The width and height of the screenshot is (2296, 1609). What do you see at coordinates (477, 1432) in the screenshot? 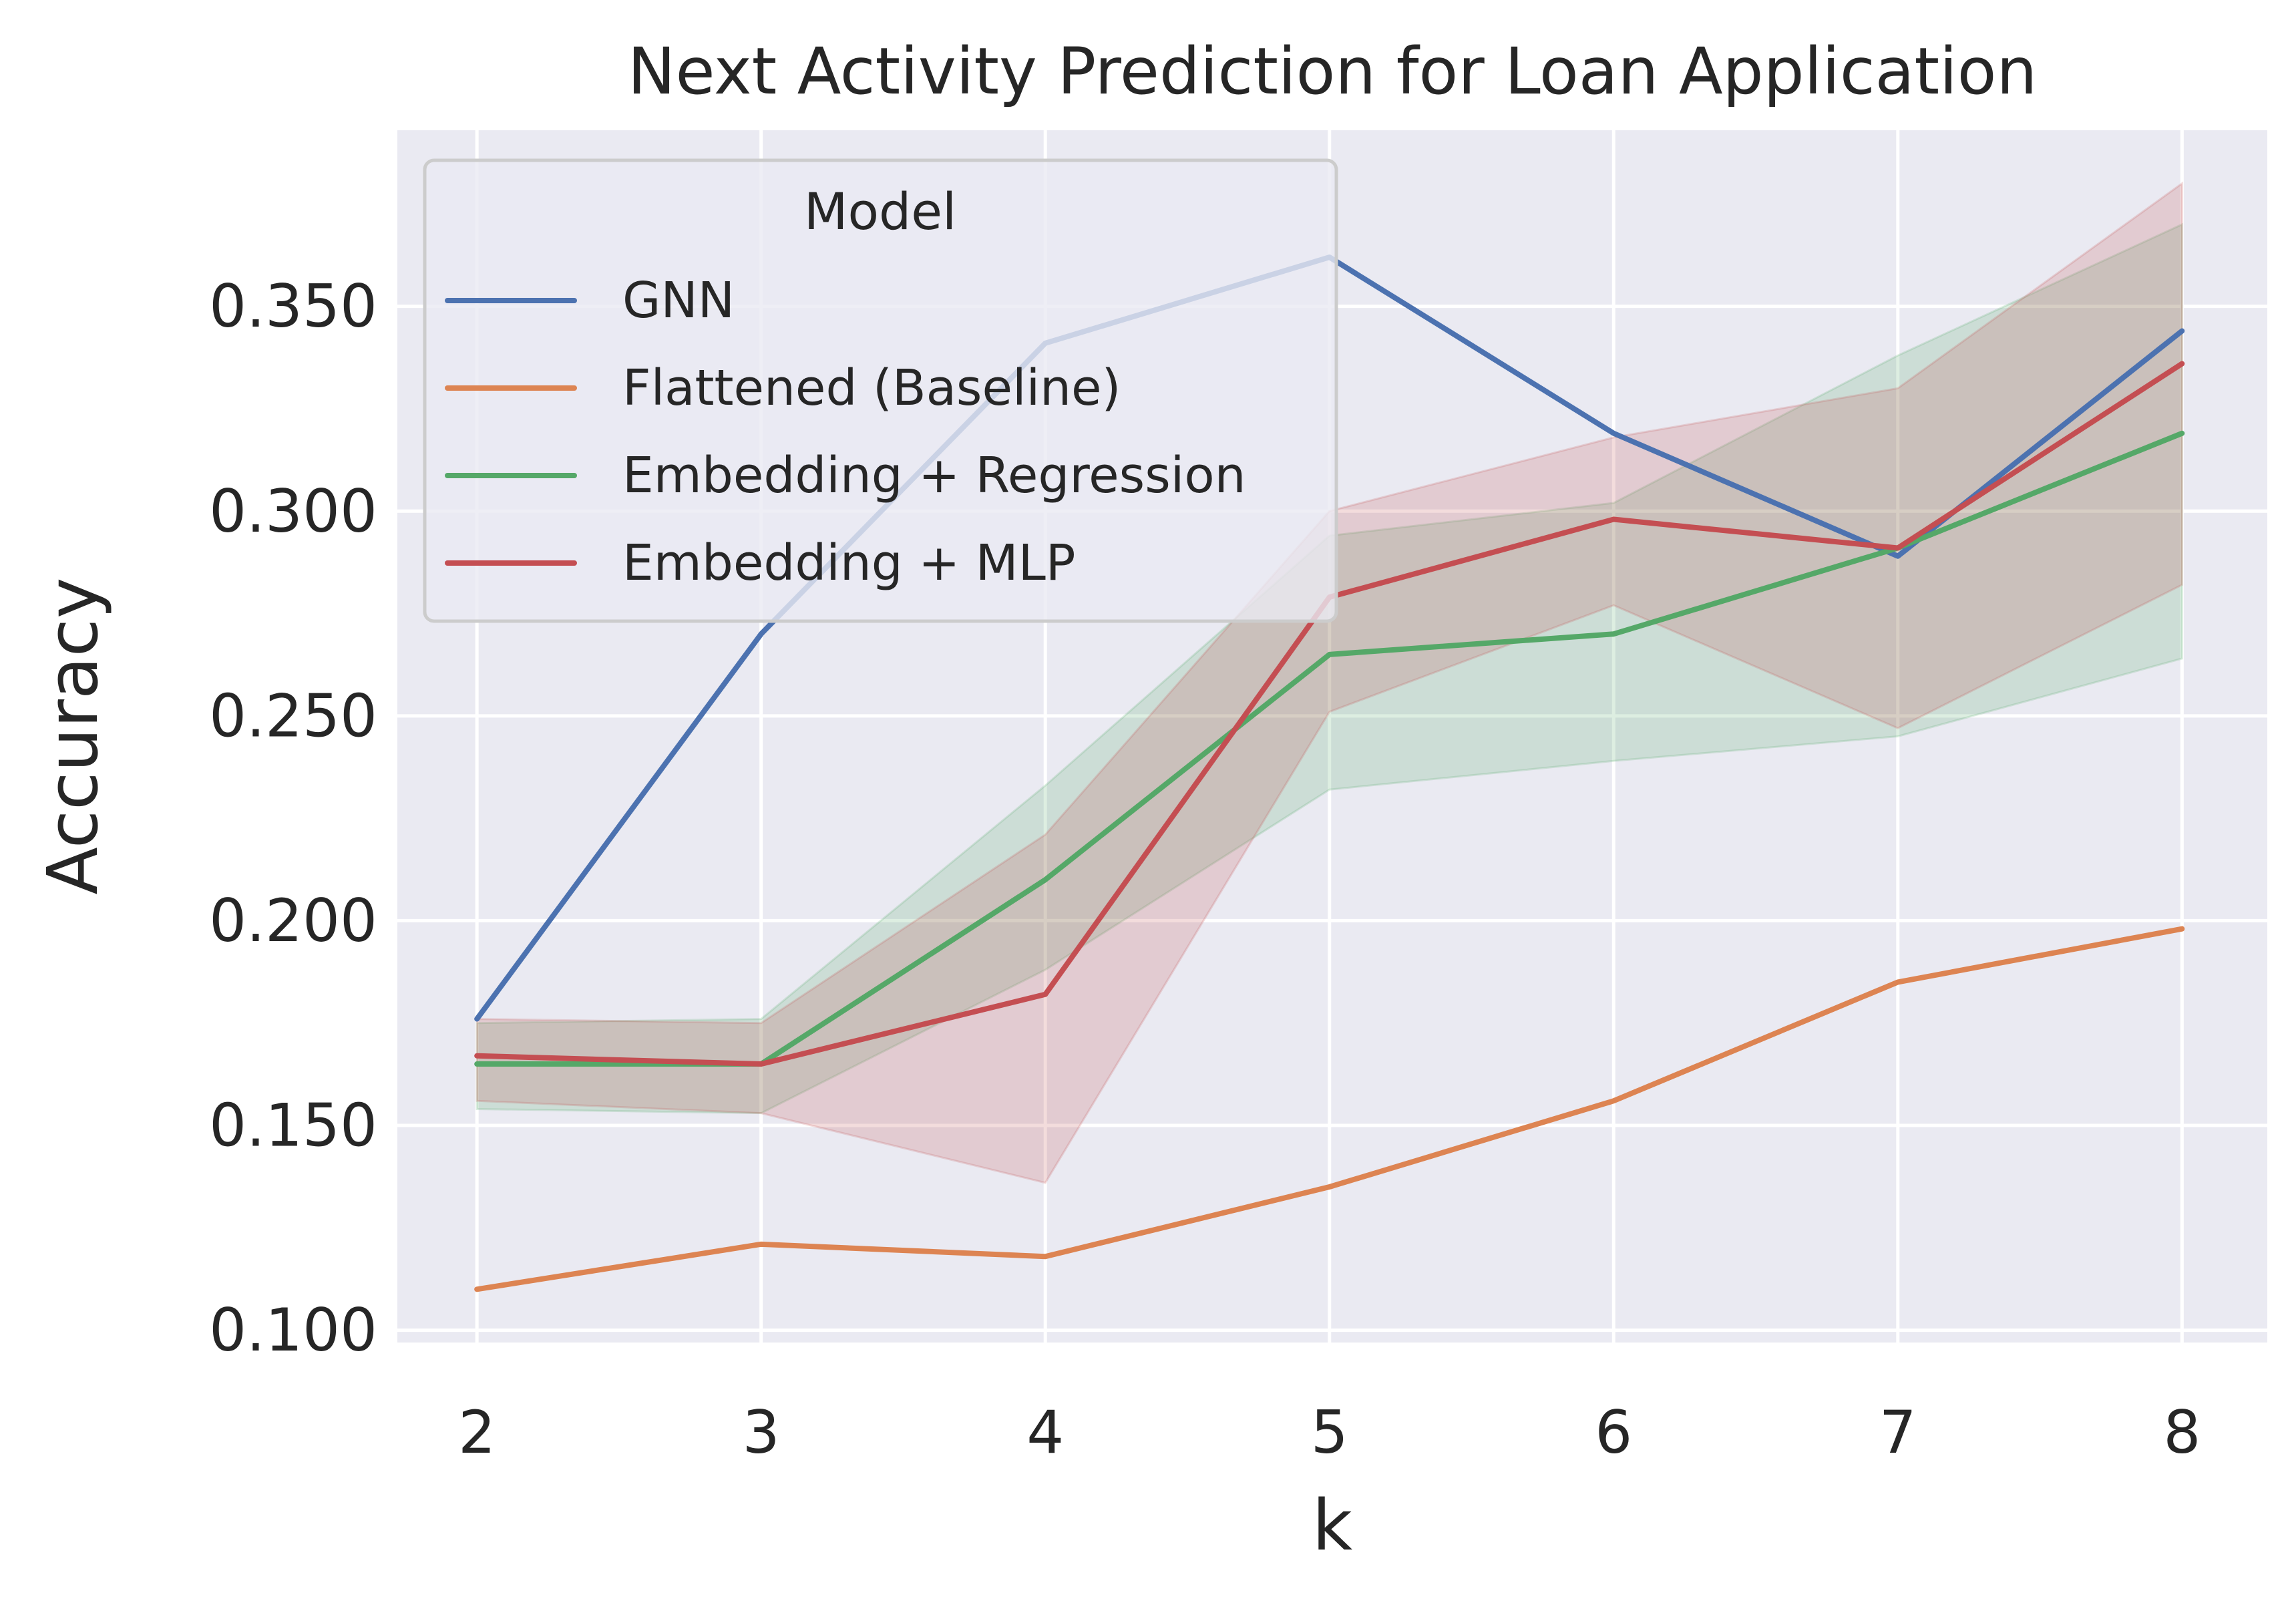
I see `x-tick-label: 2` at bounding box center [477, 1432].